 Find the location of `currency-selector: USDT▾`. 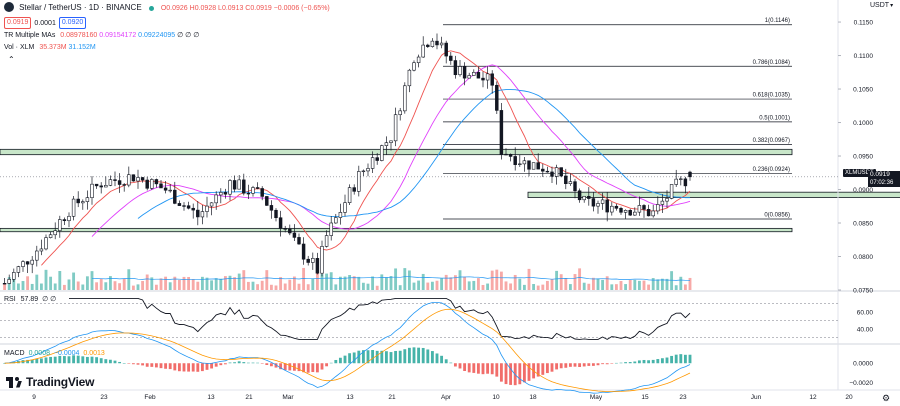

currency-selector: USDT▾ is located at coordinates (881, 6).